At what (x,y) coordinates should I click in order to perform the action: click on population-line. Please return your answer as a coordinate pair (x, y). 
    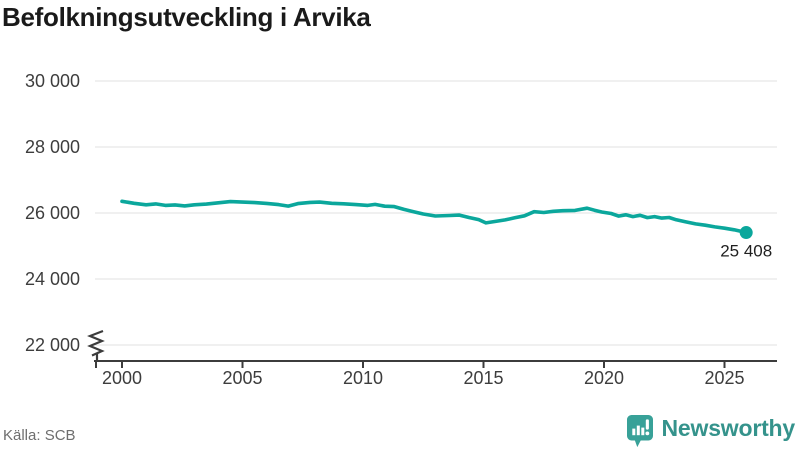
    Looking at the image, I should click on (434, 217).